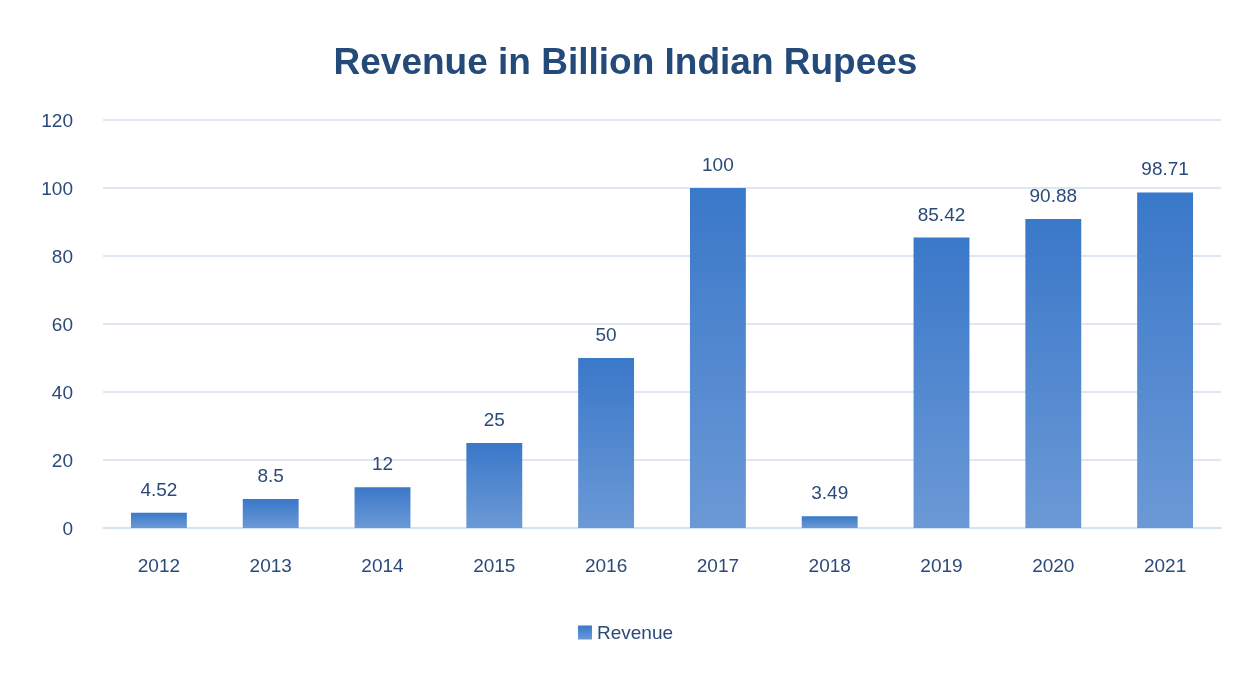 The image size is (1251, 675). What do you see at coordinates (941, 565) in the screenshot?
I see `x-tick-label: 2019` at bounding box center [941, 565].